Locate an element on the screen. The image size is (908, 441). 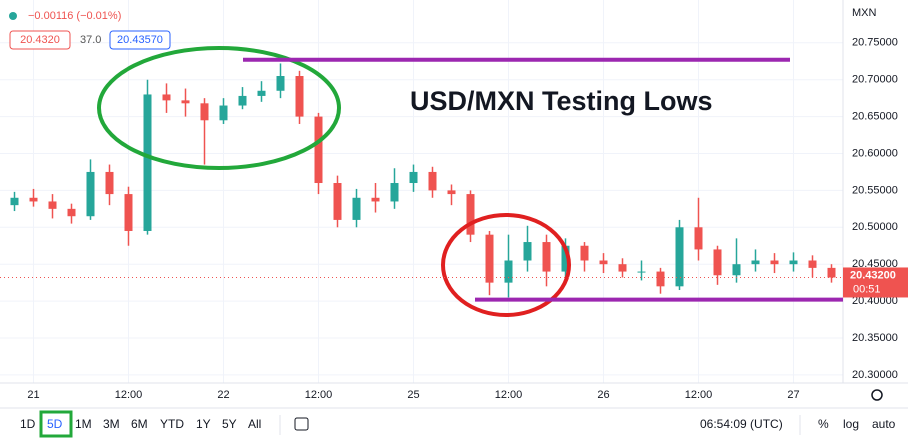
range-button: 3M is located at coordinates (111, 424).